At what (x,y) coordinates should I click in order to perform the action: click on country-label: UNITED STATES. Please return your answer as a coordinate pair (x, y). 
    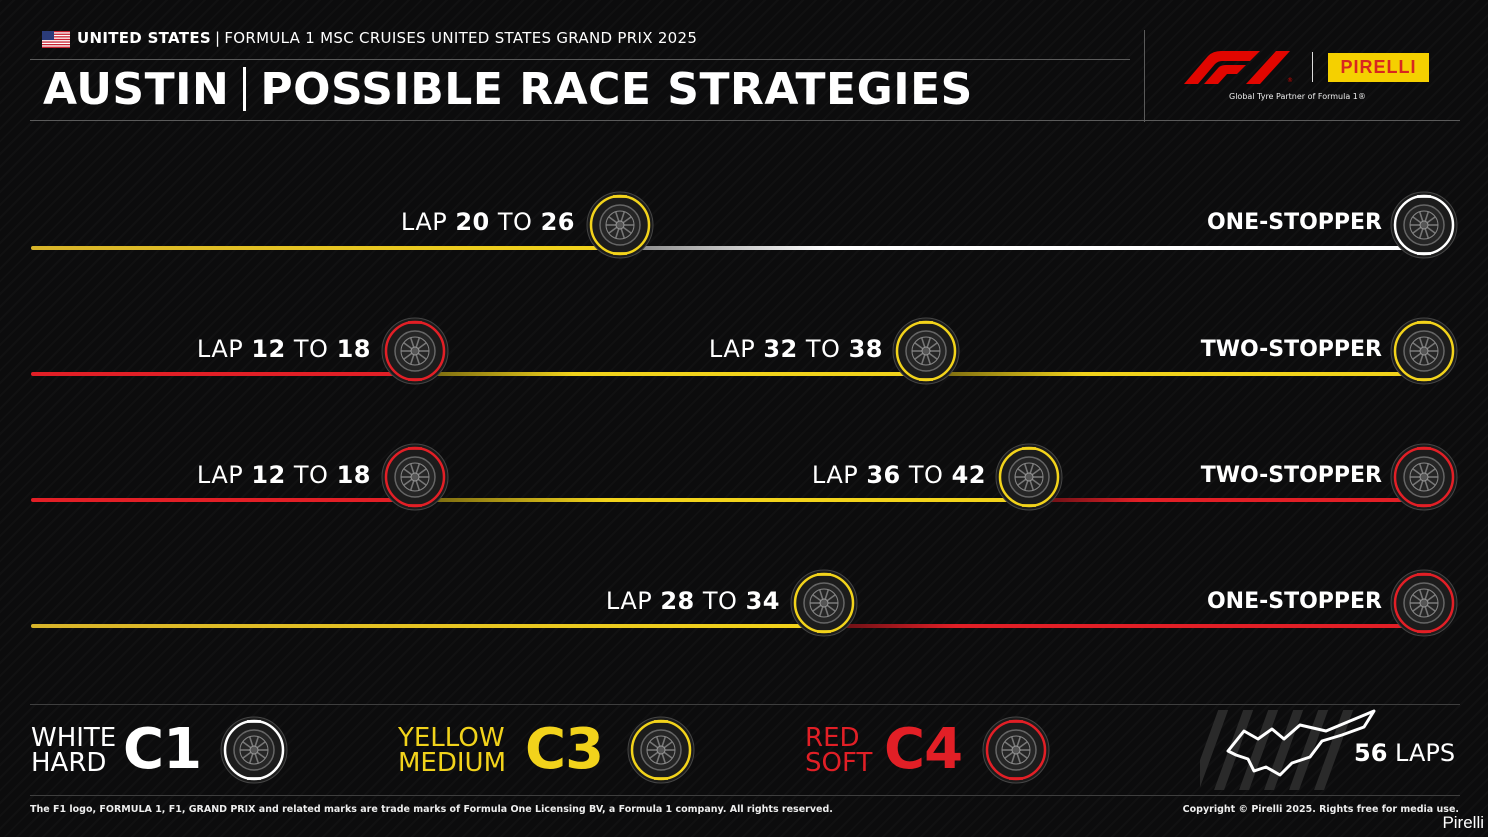
    Looking at the image, I should click on (144, 38).